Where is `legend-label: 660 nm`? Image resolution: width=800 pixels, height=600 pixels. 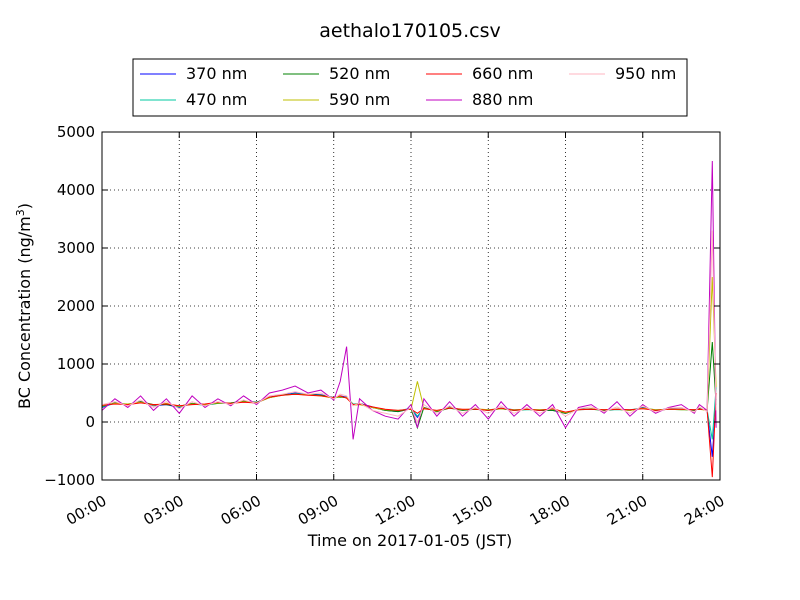
legend-label: 660 nm is located at coordinates (502, 73).